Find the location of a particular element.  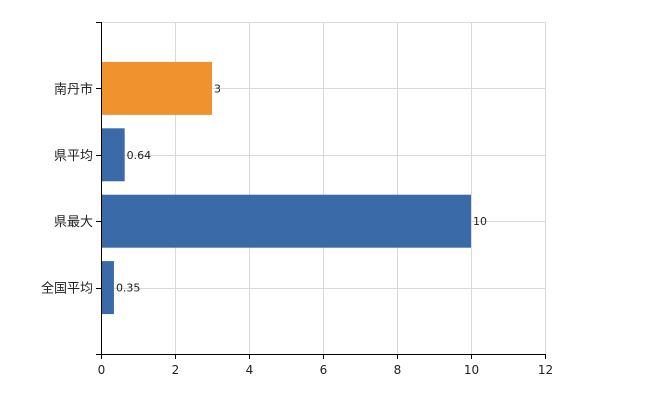

category-label: 県最大 is located at coordinates (73, 222).